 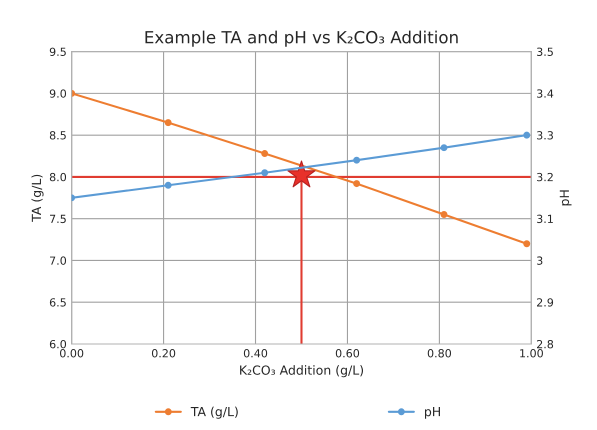 What do you see at coordinates (545, 52) in the screenshot?
I see `y2-tick-label: 3.5` at bounding box center [545, 52].